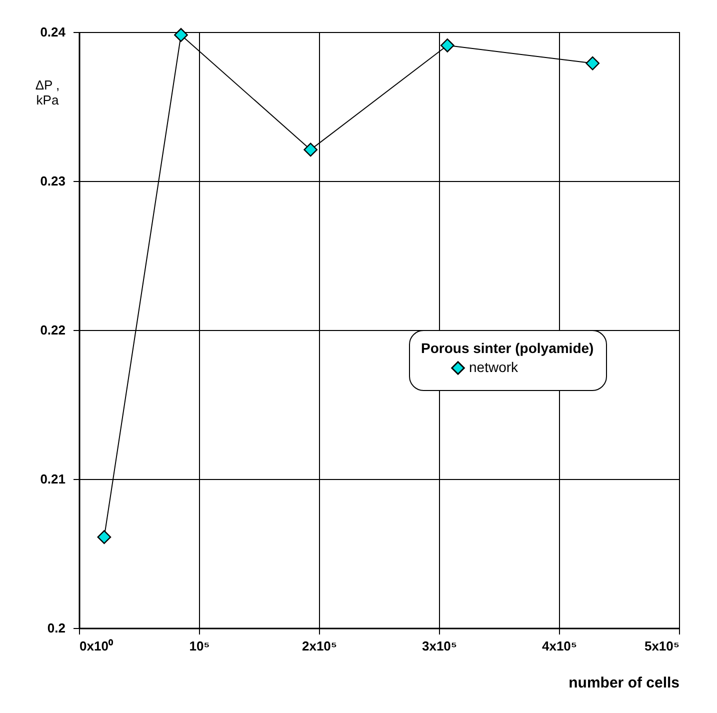 Image resolution: width=717 pixels, height=713 pixels. What do you see at coordinates (53, 32) in the screenshot?
I see `y-tick-label: 0.24` at bounding box center [53, 32].